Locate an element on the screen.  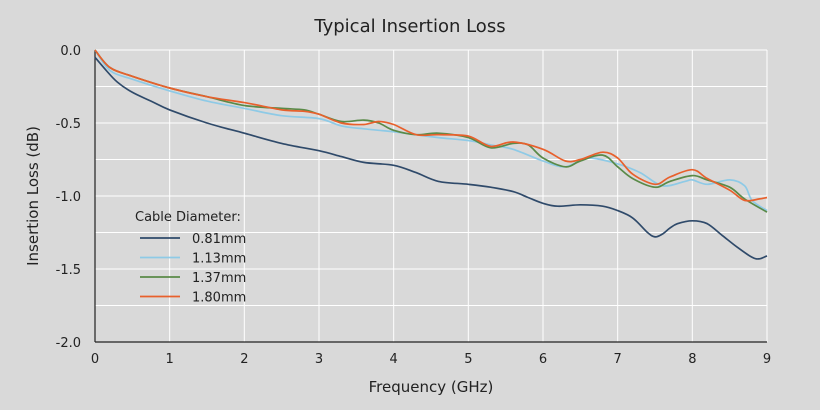
legend: Cable Diameter: 0.81mm 1.13mm 1.37mm 1.80mm is located at coordinates (190, 258).